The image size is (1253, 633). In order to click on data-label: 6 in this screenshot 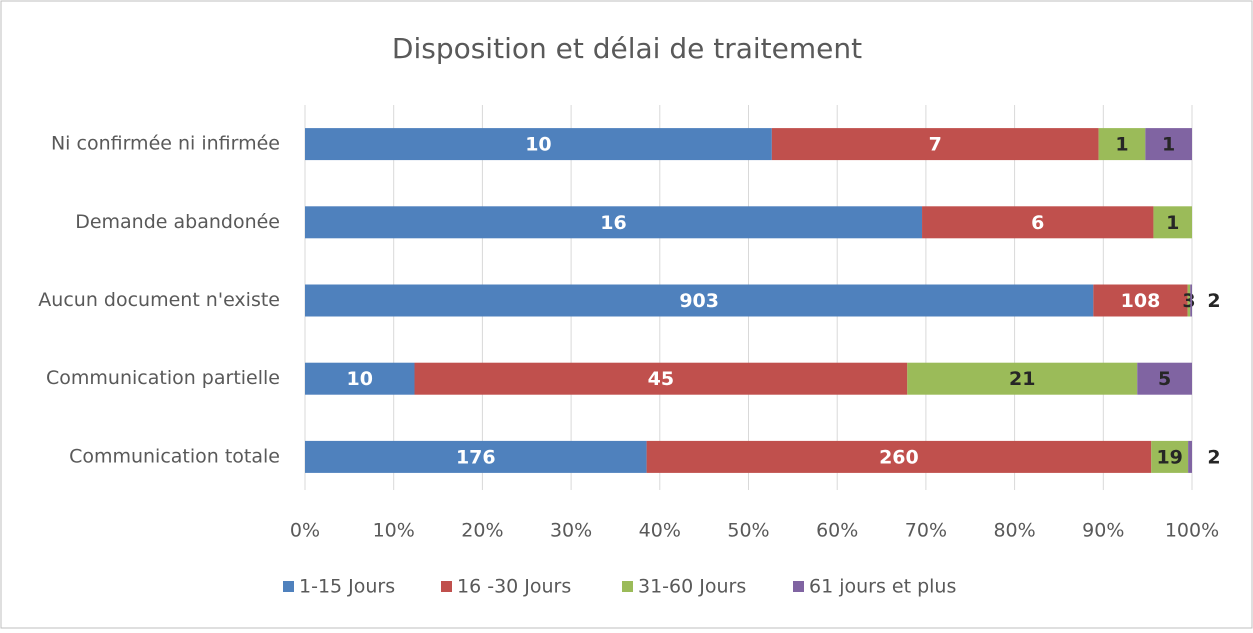, I will do `click(1037, 223)`.